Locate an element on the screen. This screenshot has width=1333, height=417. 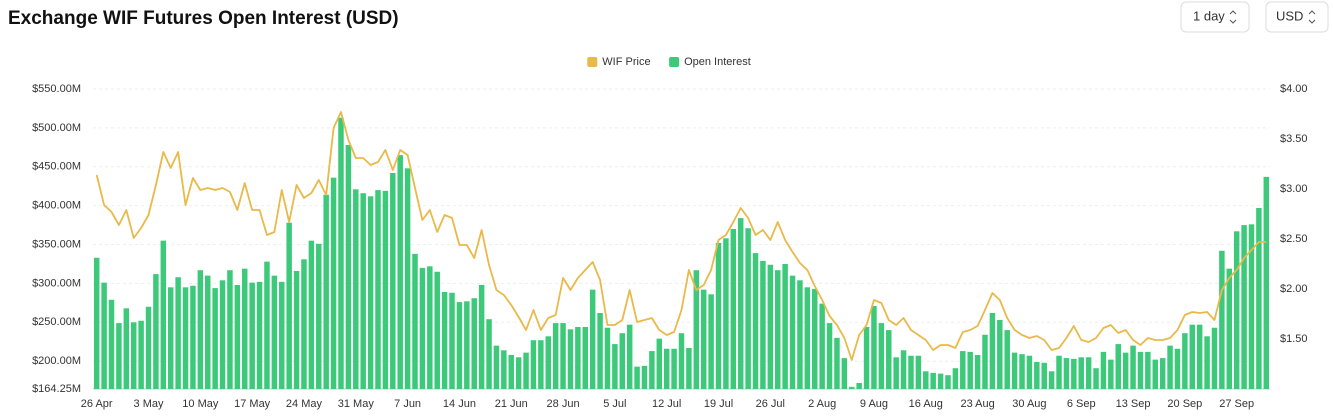
x-tick-label: 13 Sep is located at coordinates (1133, 404).